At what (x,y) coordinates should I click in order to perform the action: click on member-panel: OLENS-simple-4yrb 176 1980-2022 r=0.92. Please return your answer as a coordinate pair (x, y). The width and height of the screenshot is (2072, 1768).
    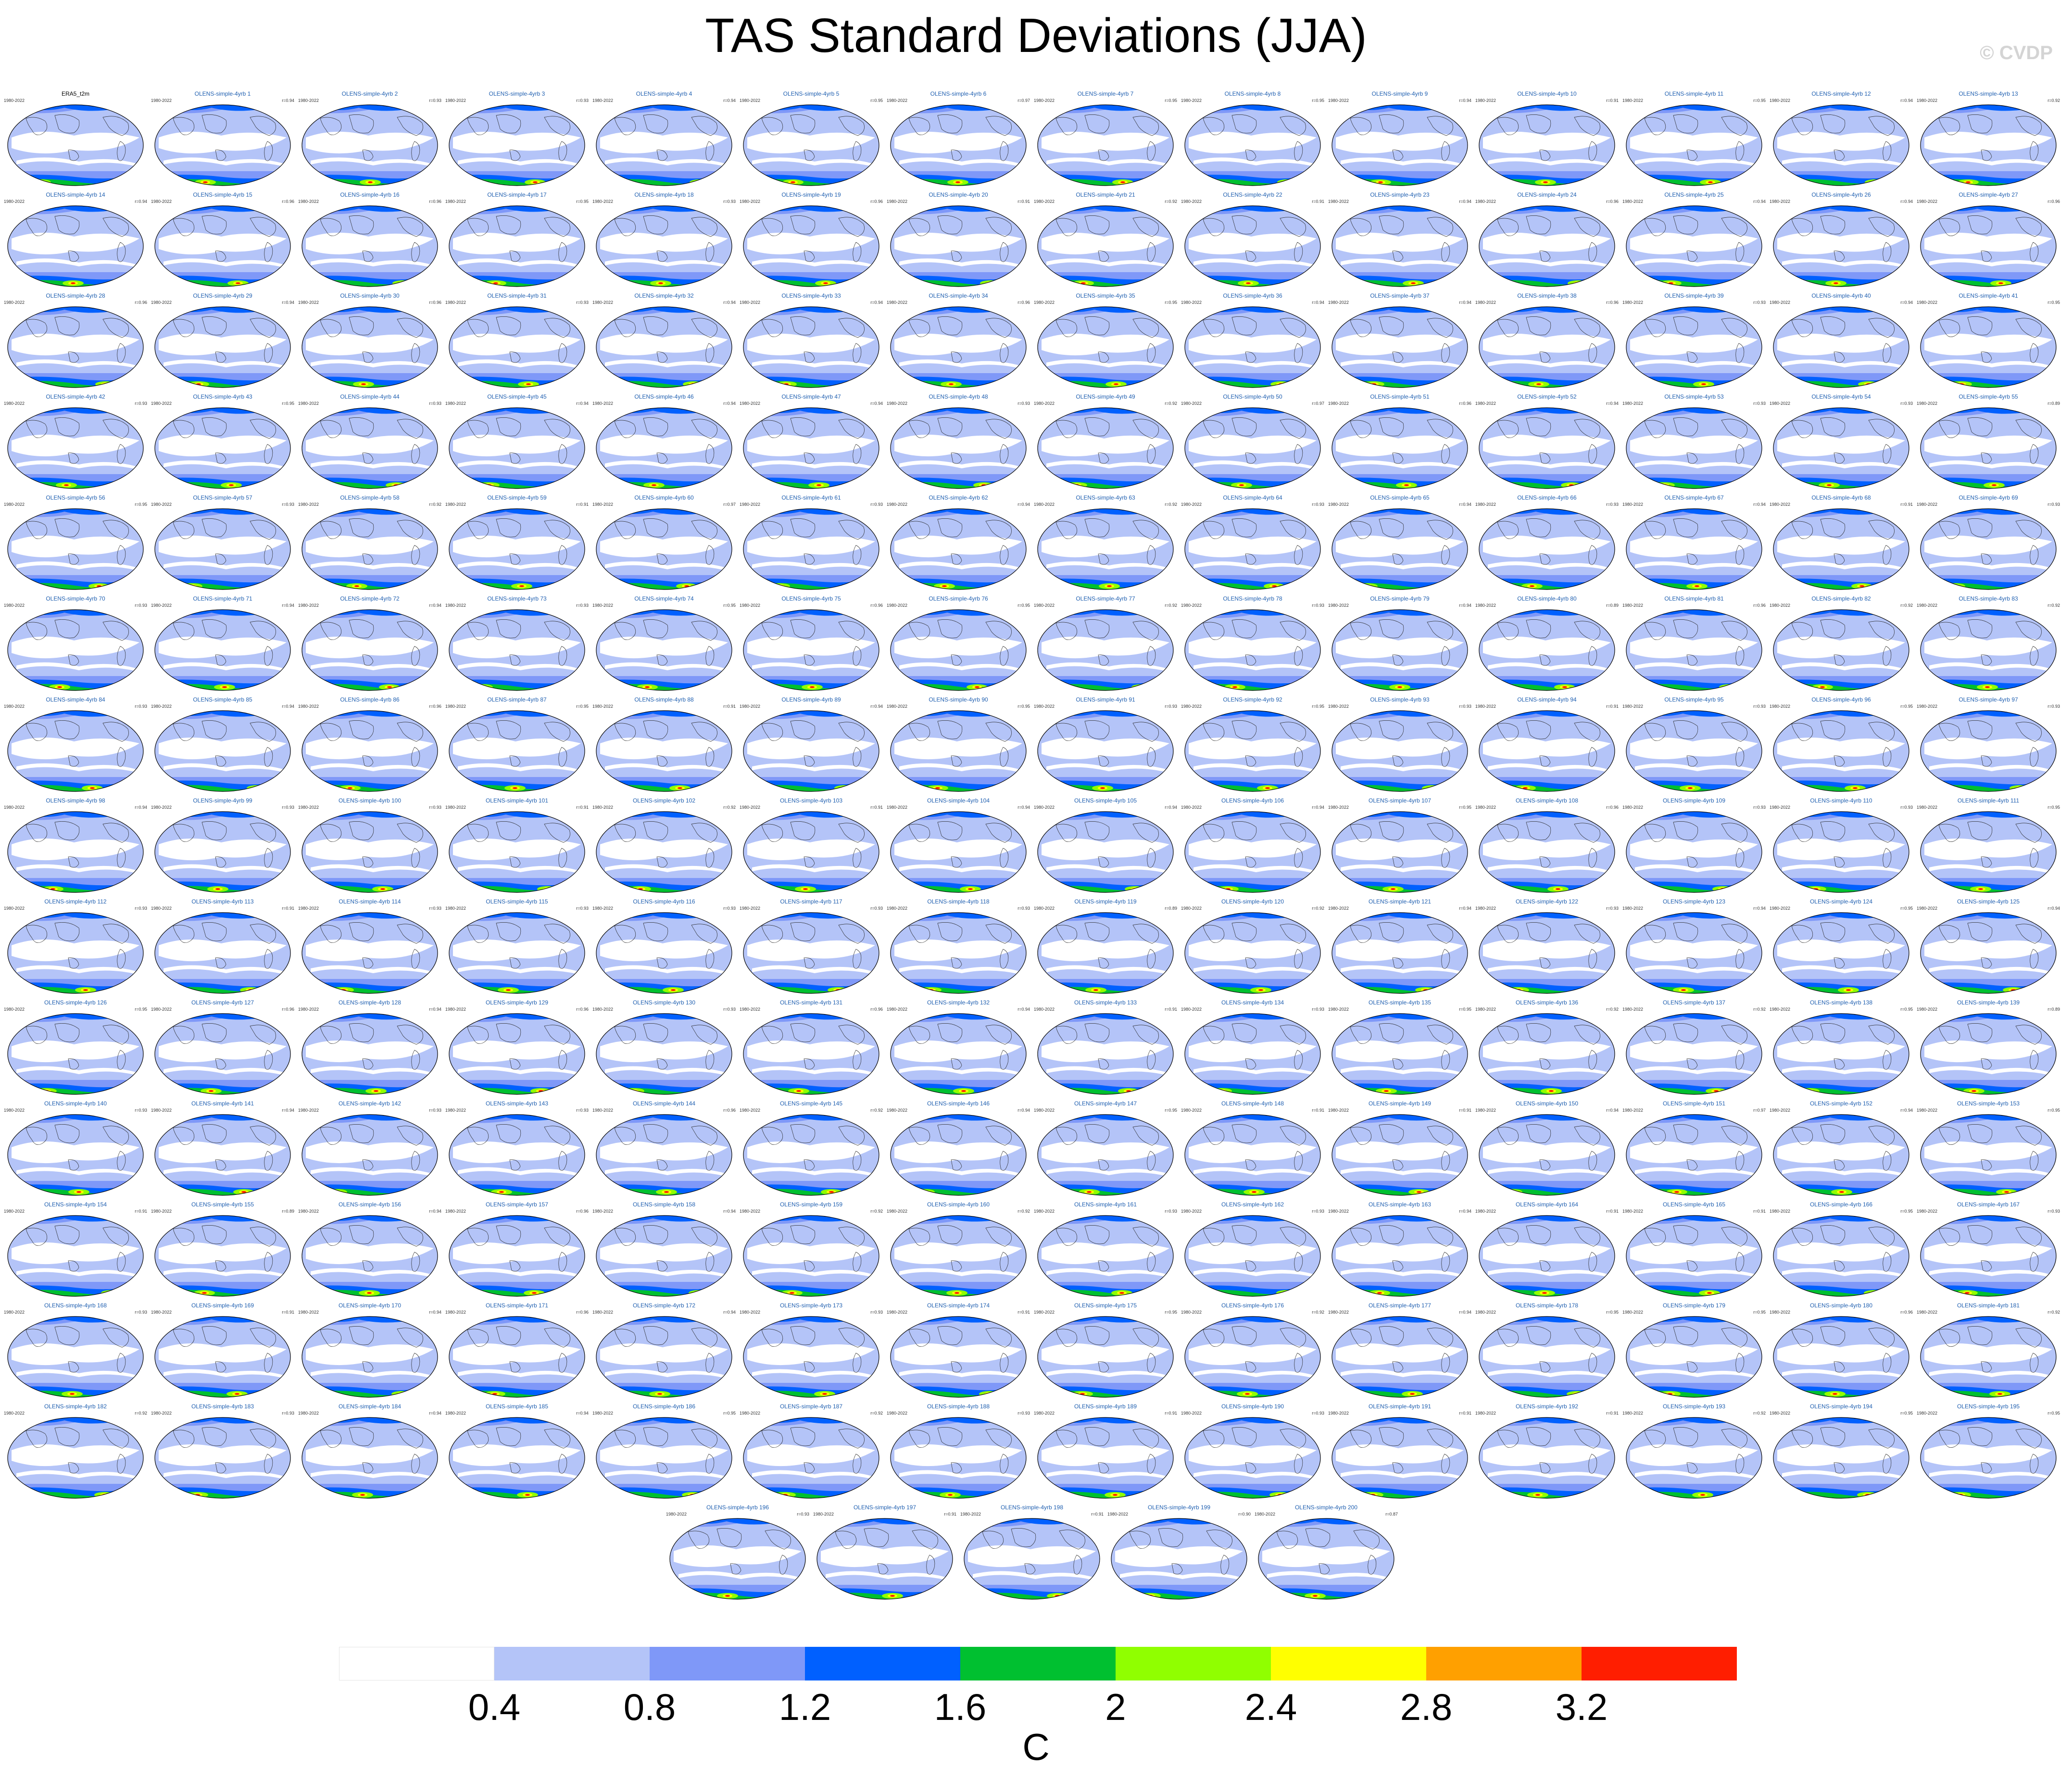
    Looking at the image, I should click on (1252, 1351).